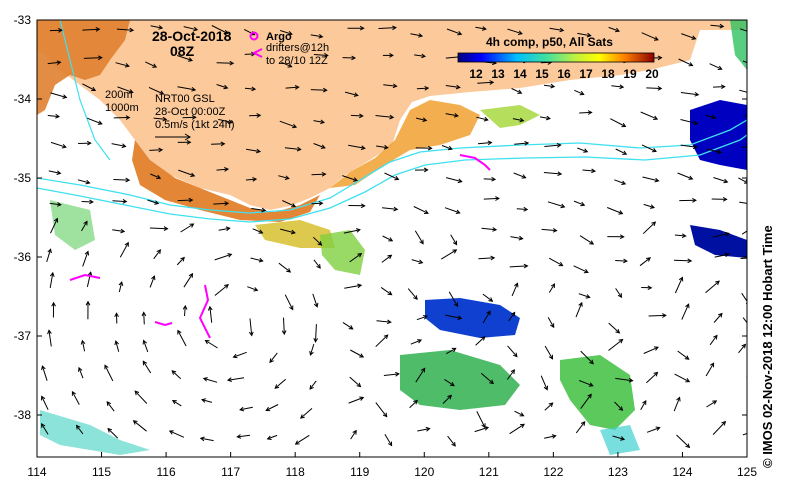 The width and height of the screenshot is (790, 492). I want to click on y-tick-label: -34, so click(23, 99).